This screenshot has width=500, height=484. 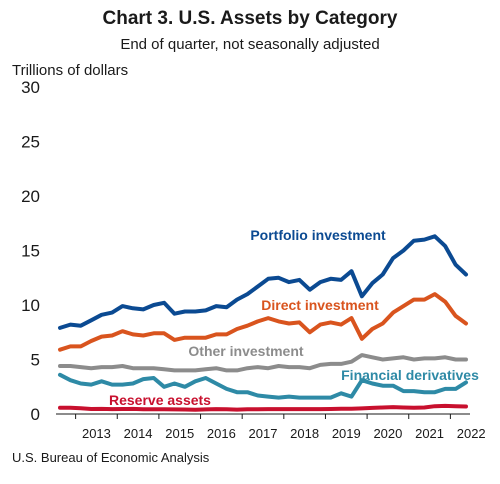 I want to click on chart-subtitle: End of quarter, not seasonally adjusted, so click(x=250, y=44).